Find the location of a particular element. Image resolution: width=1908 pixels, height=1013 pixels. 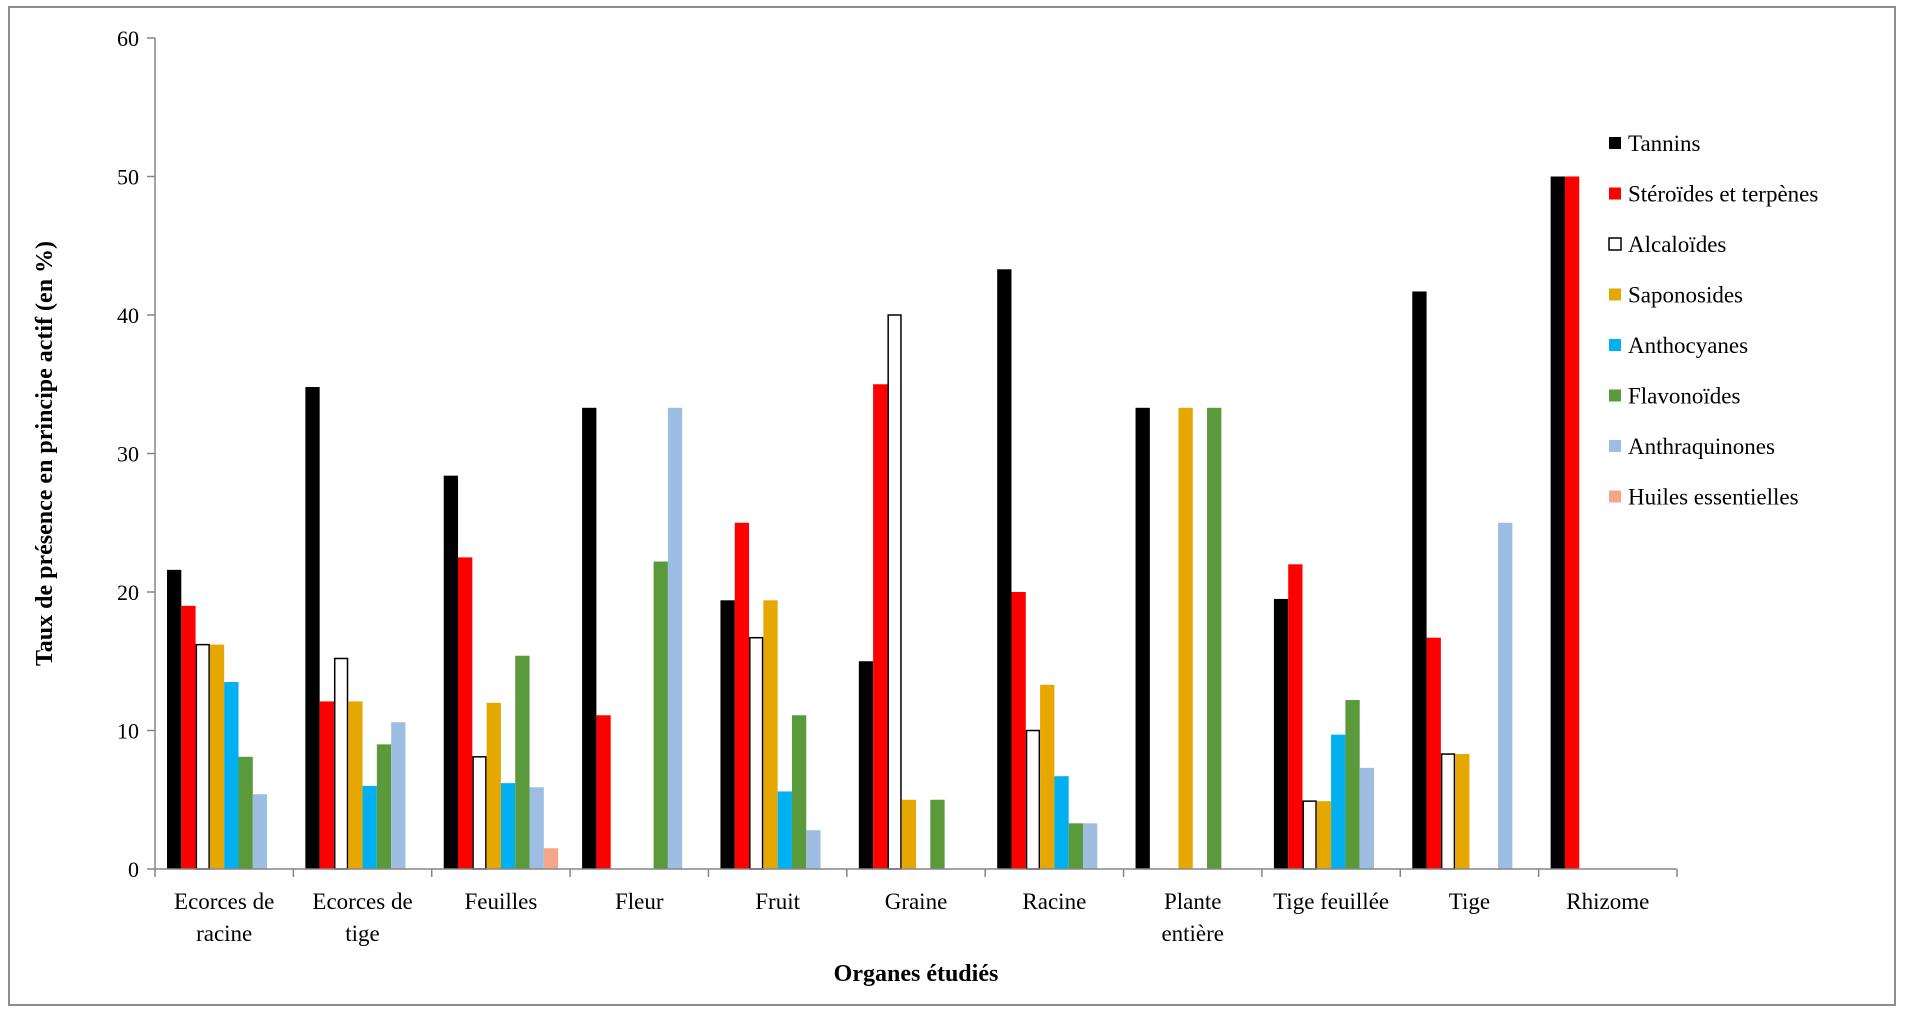

y-ticks-group: 0 10 20 30 40 50 60 is located at coordinates (136, 454).